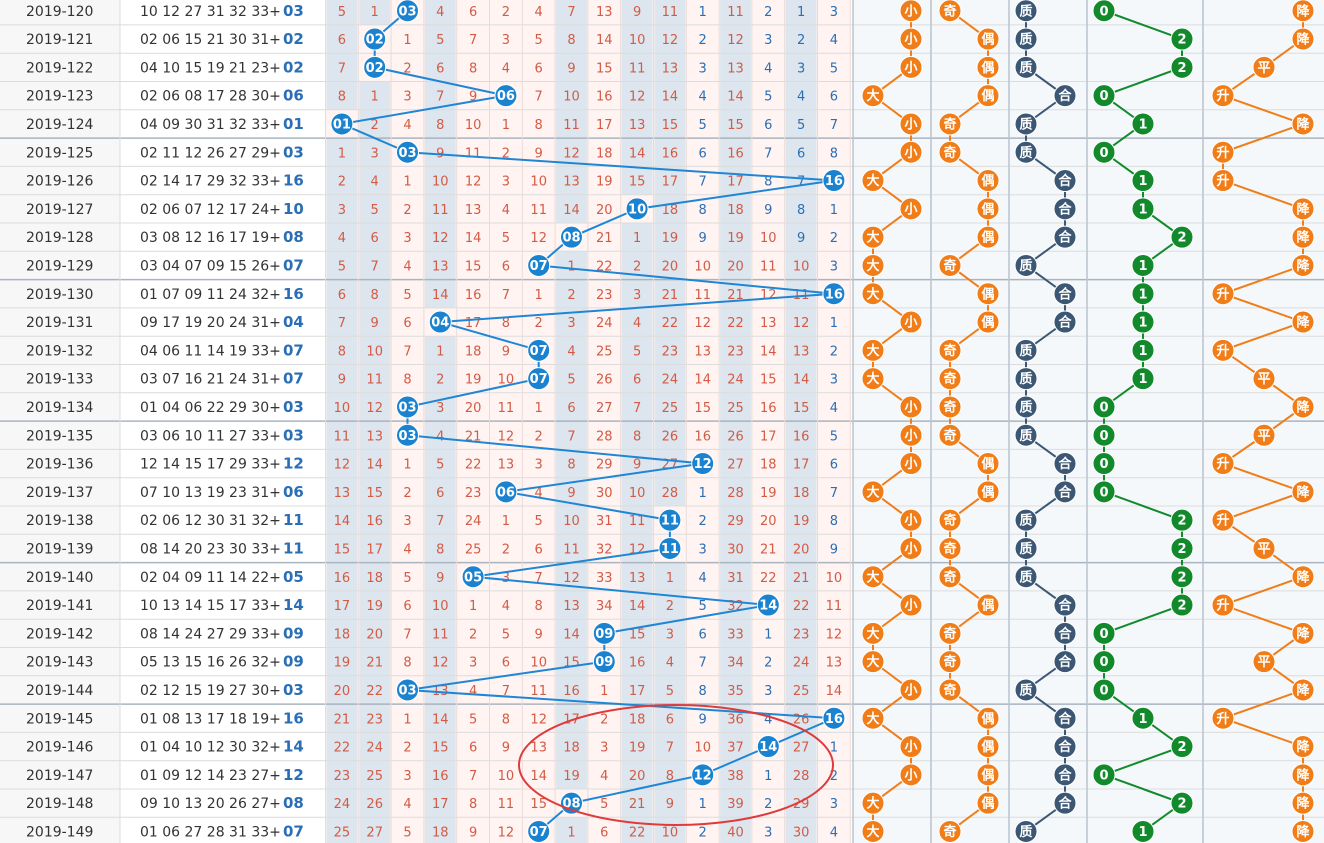 The image size is (1324, 843). What do you see at coordinates (670, 549) in the screenshot?
I see `special-ball-label: 11` at bounding box center [670, 549].